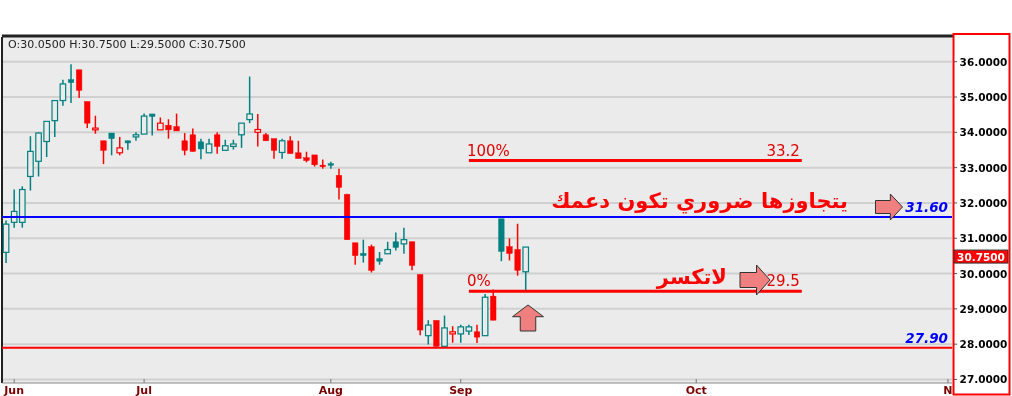  Describe the element at coordinates (981, 256) in the screenshot. I see `text: 30.7500` at that location.